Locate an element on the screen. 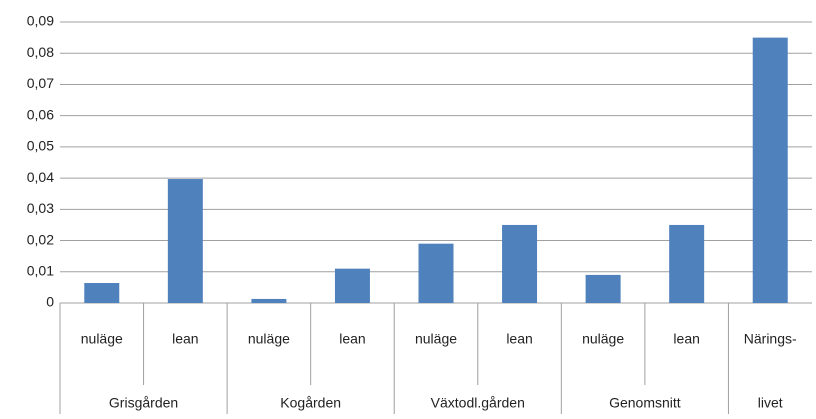 Image resolution: width=816 pixels, height=419 pixels. y-tick-label: 0,05 is located at coordinates (40, 146).